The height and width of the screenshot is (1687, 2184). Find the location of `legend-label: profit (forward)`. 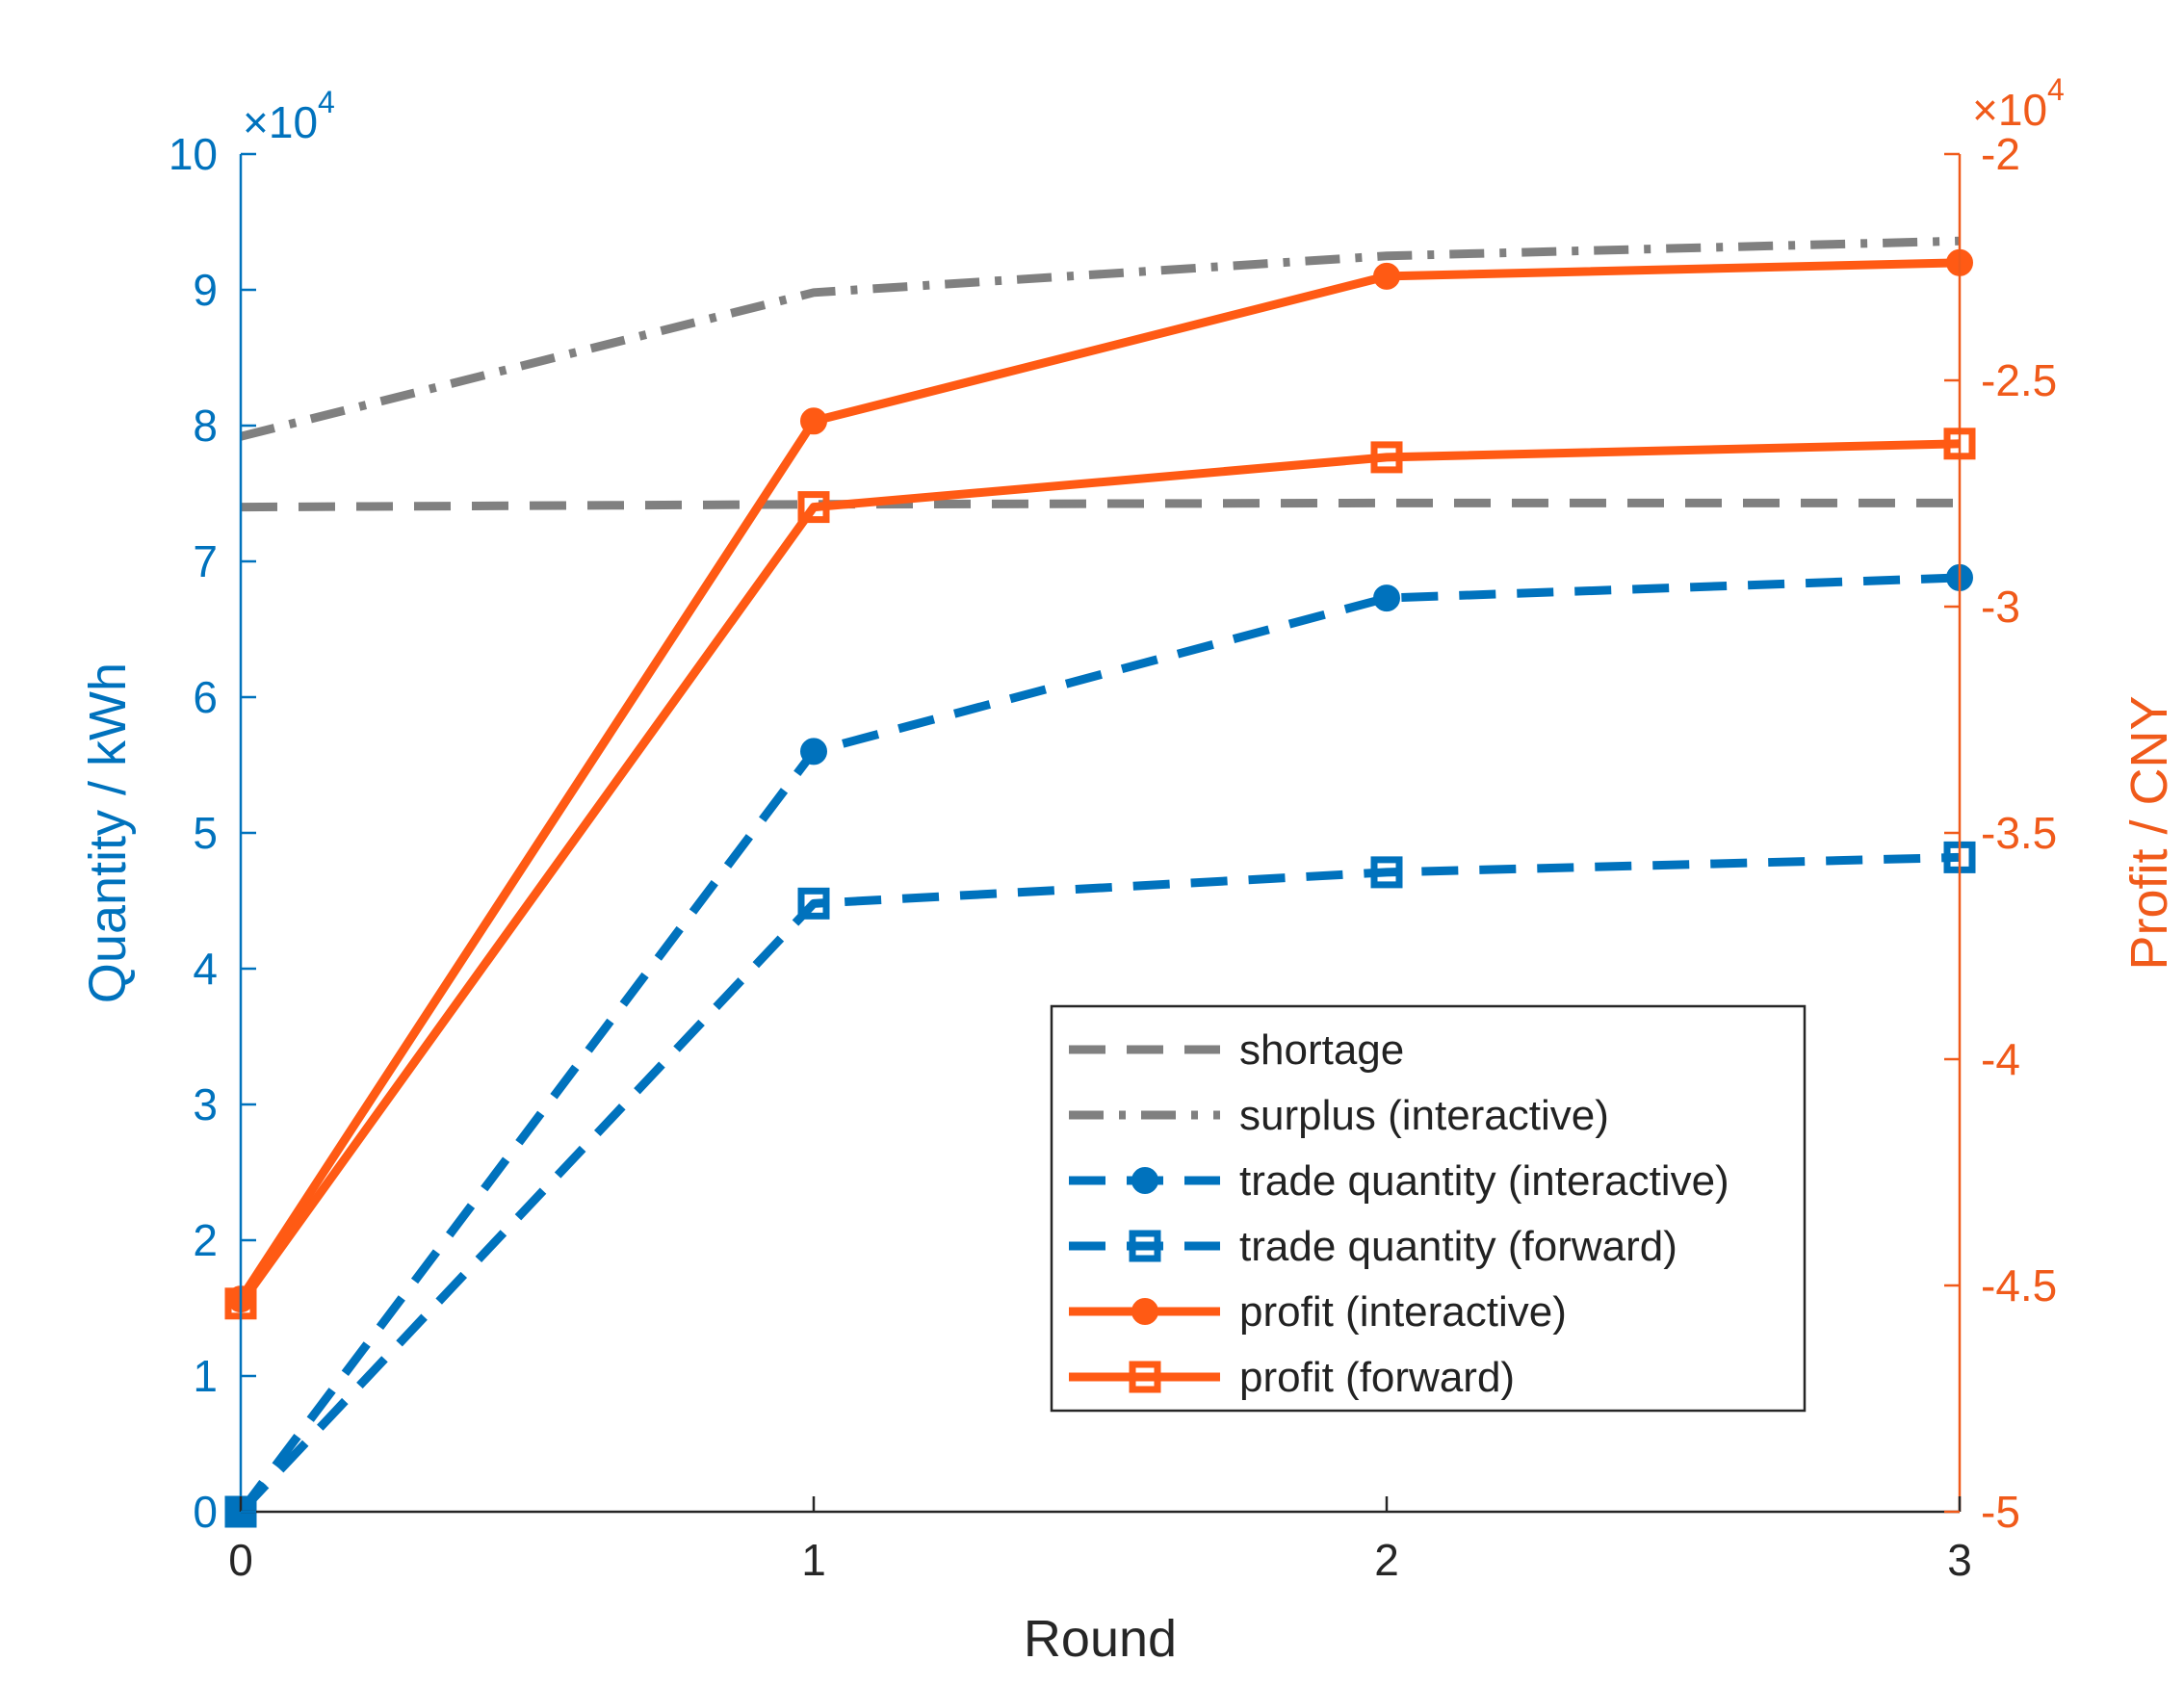

legend-label: profit (forward) is located at coordinates (1377, 1377).